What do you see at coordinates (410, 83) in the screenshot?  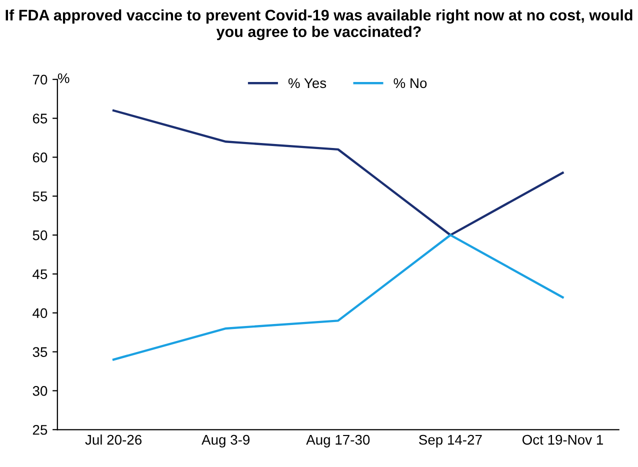 I see `legend-label: % No` at bounding box center [410, 83].